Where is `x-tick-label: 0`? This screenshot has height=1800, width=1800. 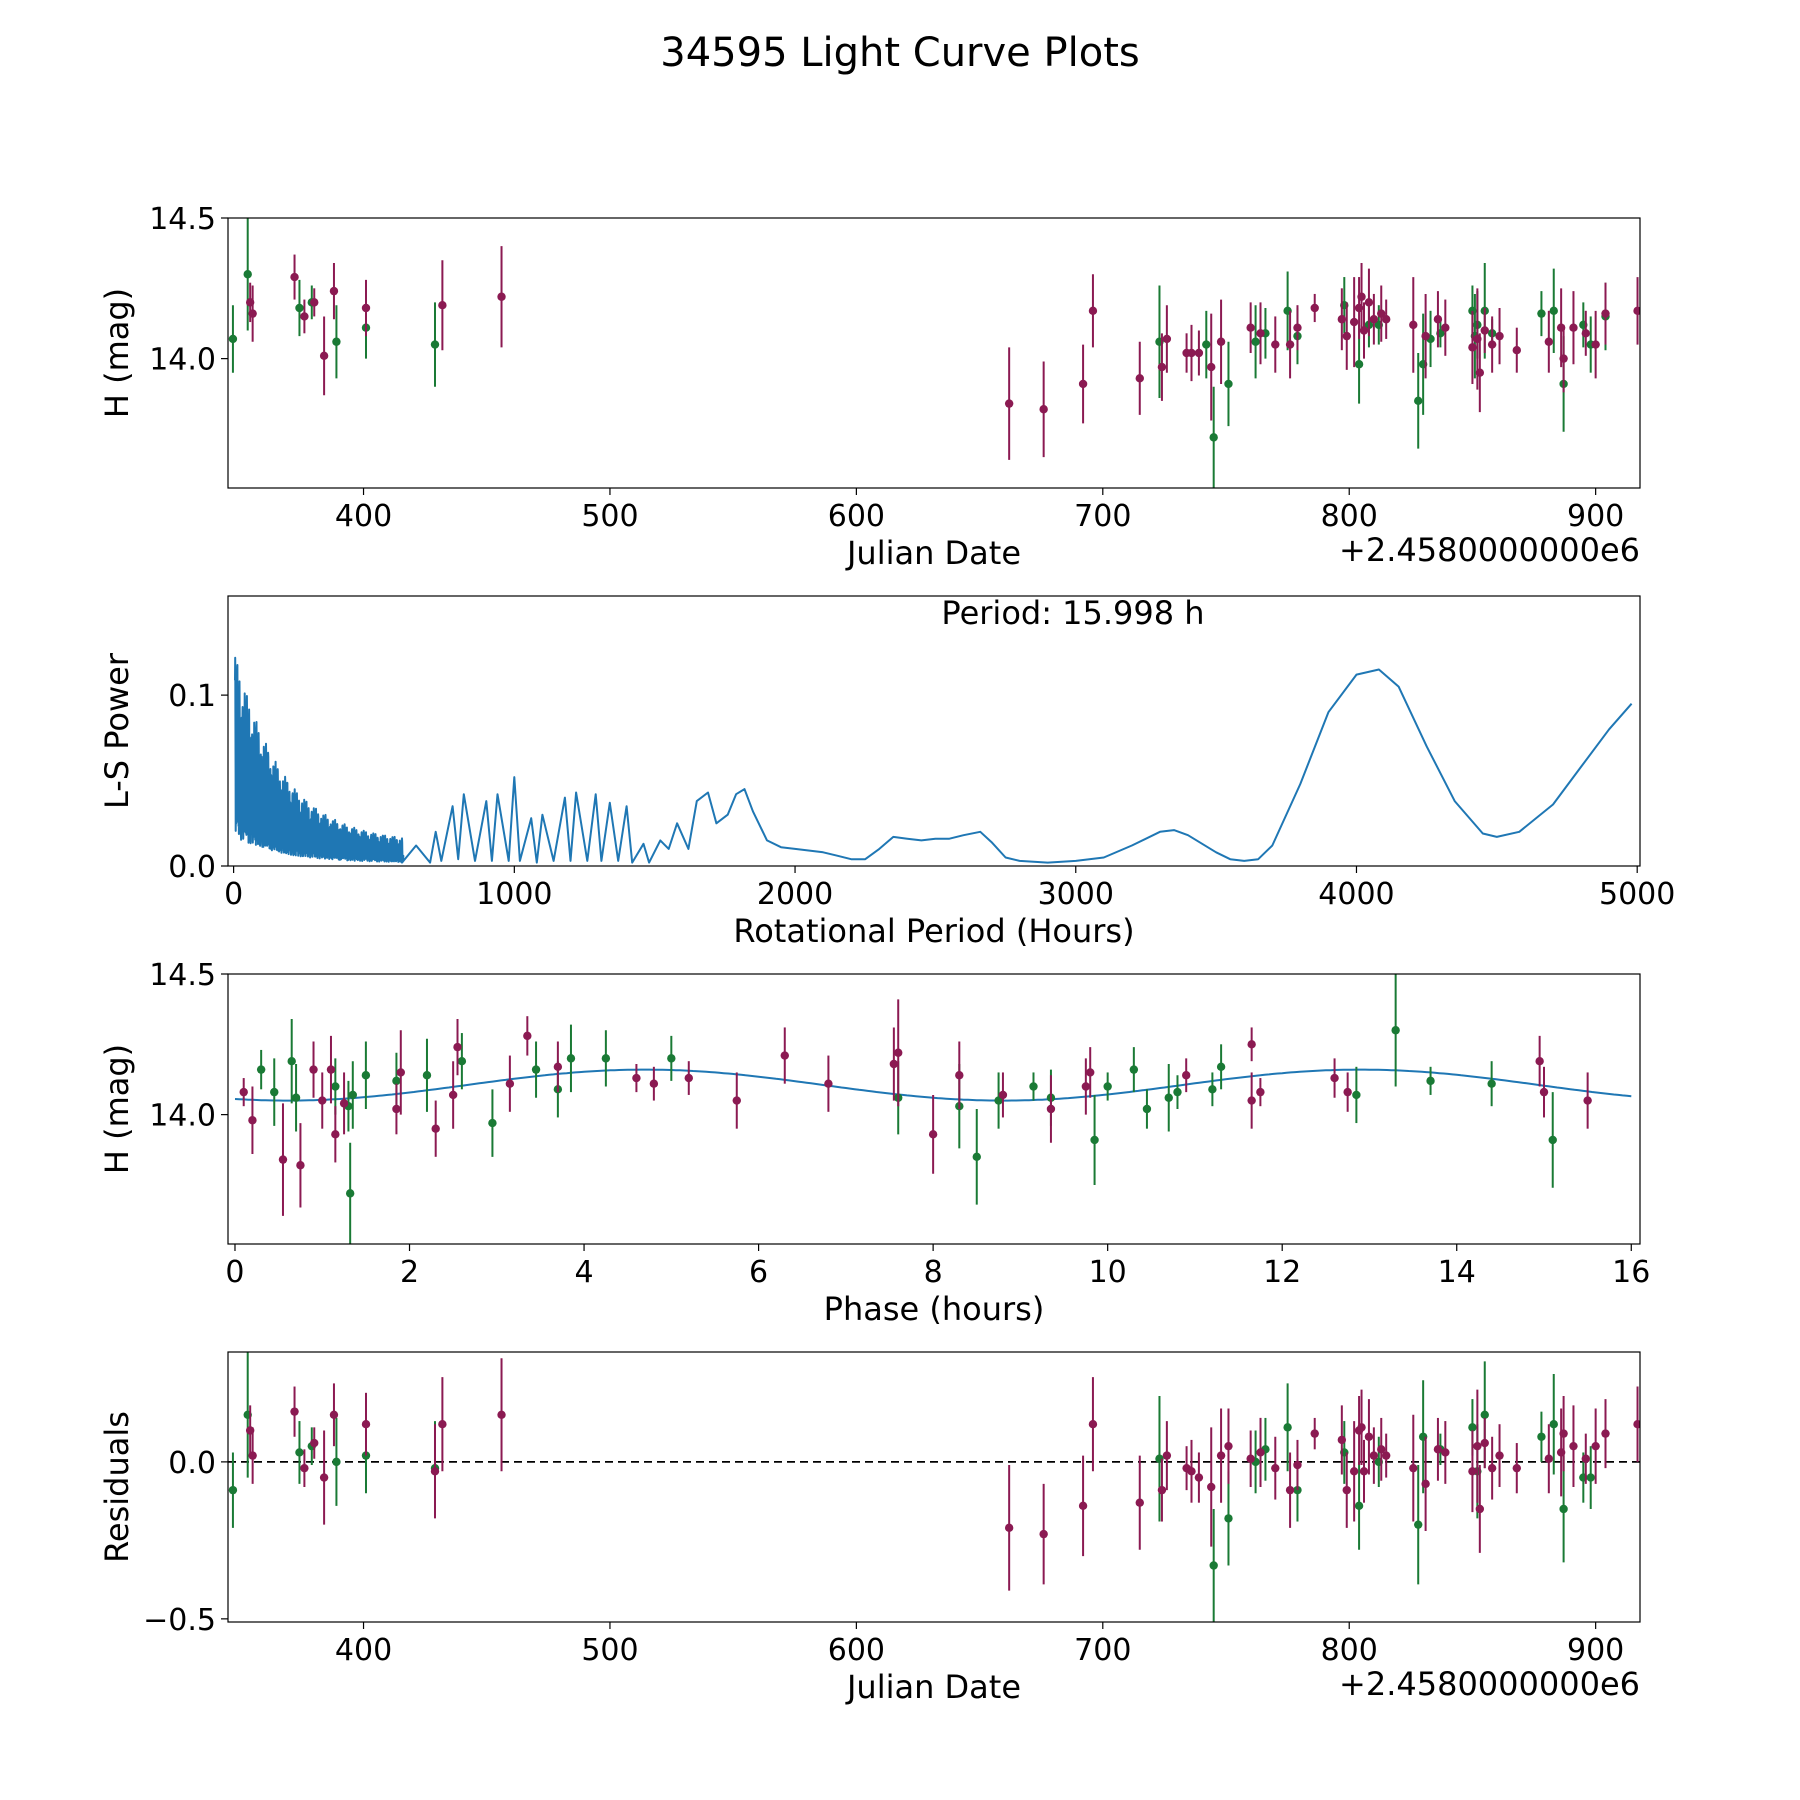
x-tick-label: 0 is located at coordinates (233, 894).